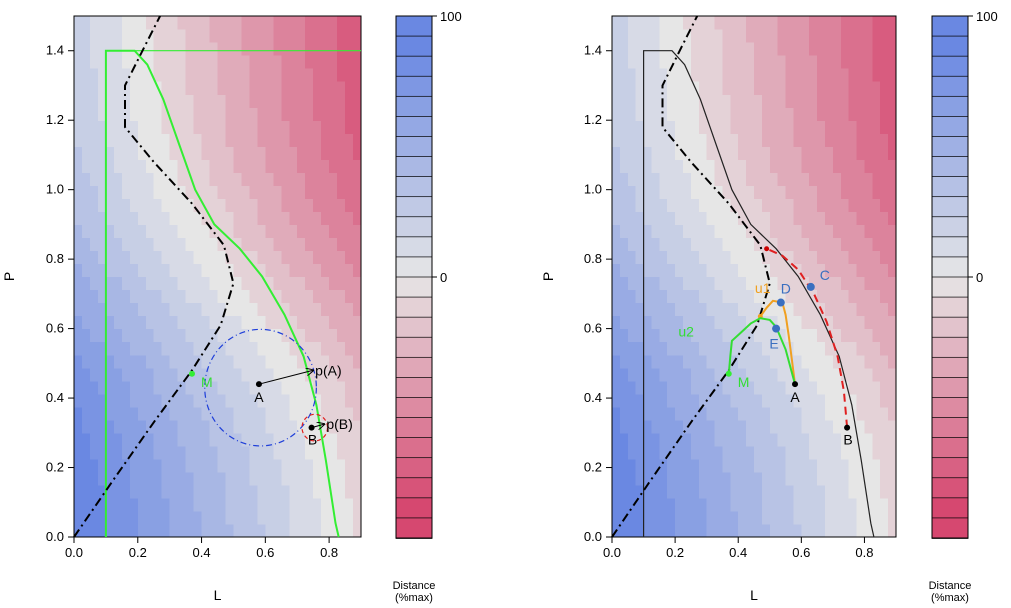 This screenshot has height=608, width=1011. I want to click on colorbar-label-zero: 0, so click(443, 277).